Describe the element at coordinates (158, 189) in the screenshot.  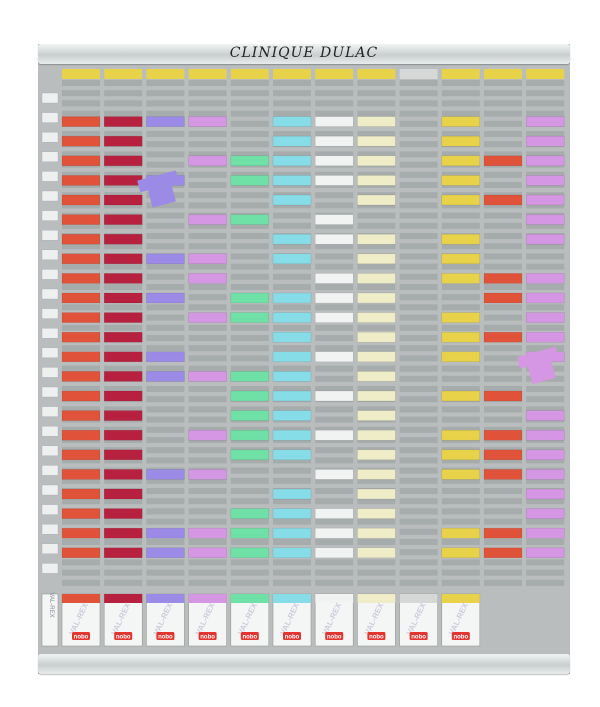
I see `loose-card` at that location.